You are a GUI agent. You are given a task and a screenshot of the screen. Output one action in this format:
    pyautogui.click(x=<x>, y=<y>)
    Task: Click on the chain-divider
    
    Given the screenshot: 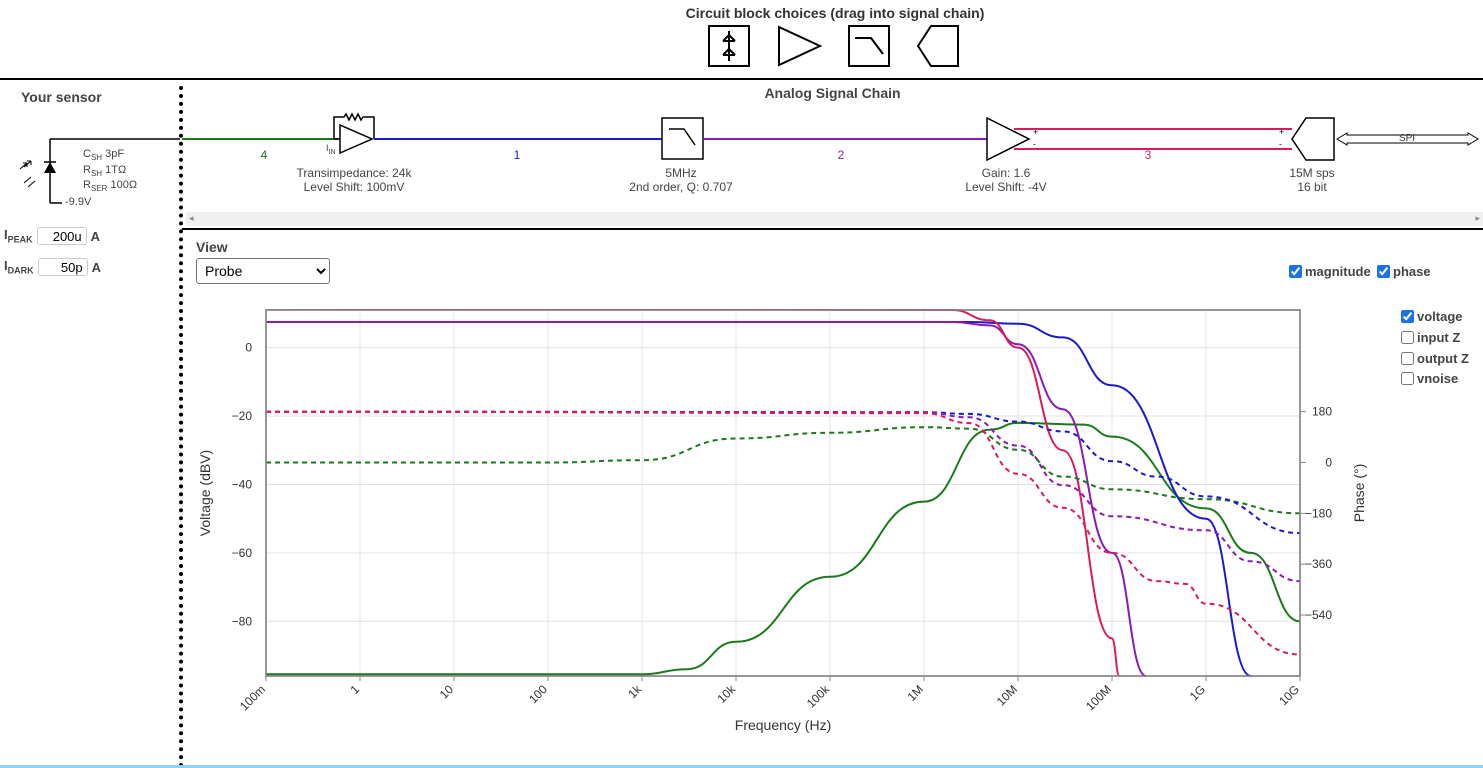 What is the action you would take?
    pyautogui.click(x=832, y=229)
    